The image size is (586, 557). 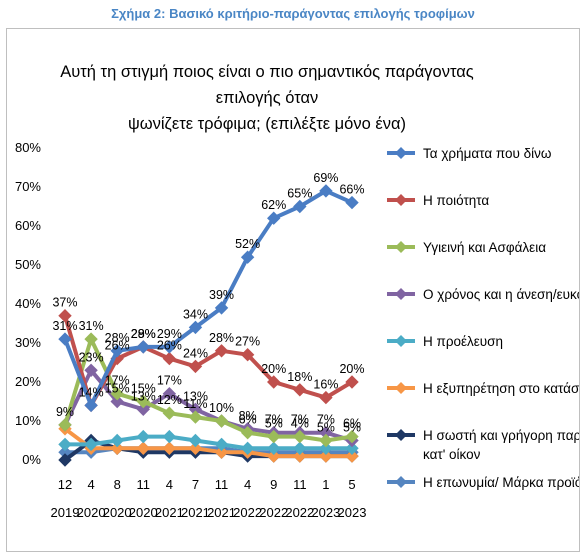 What do you see at coordinates (117, 389) in the screenshot?
I see `data-label: 15%` at bounding box center [117, 389].